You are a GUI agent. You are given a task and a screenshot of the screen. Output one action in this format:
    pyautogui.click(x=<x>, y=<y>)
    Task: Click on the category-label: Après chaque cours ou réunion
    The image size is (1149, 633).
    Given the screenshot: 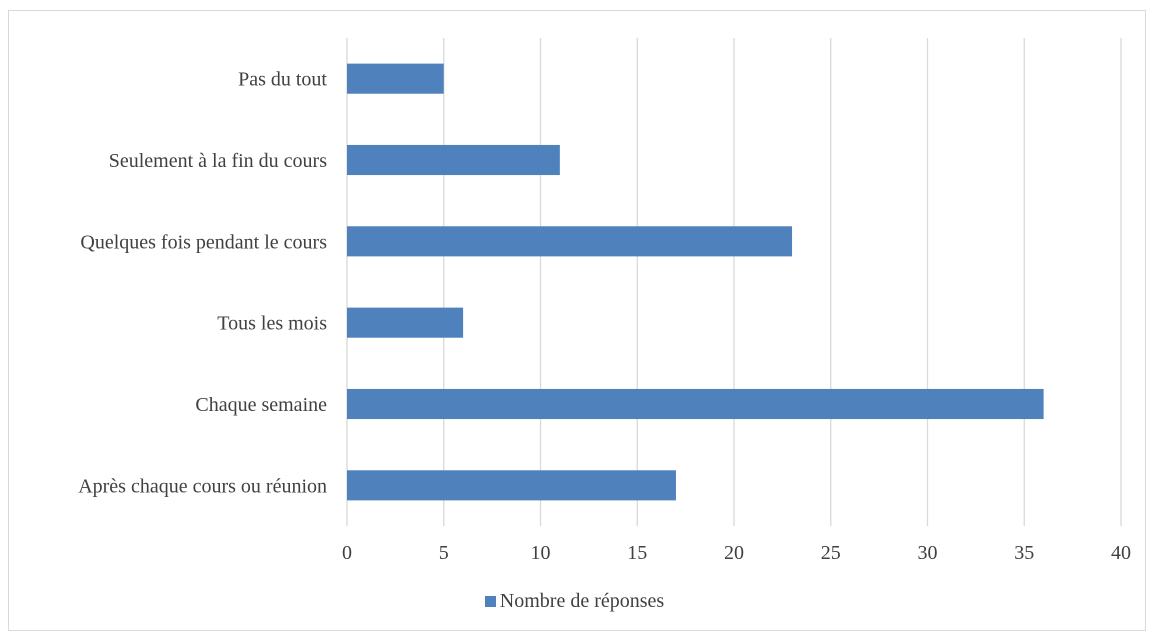 What is the action you would take?
    pyautogui.click(x=202, y=486)
    